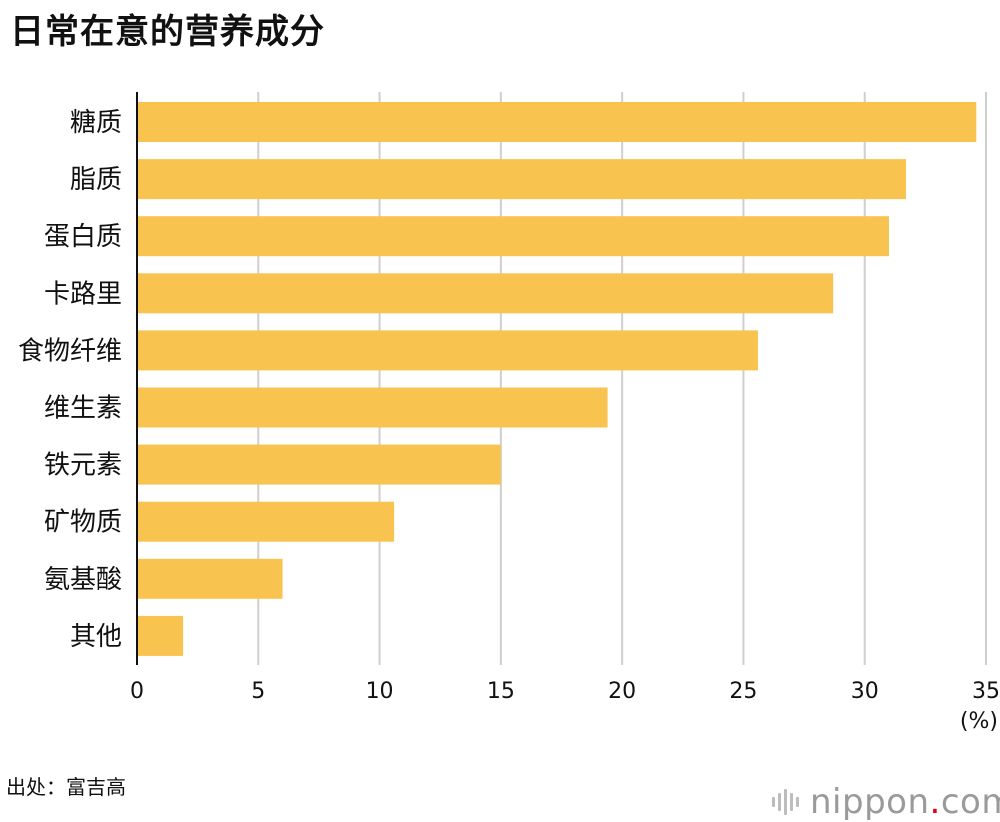 Image resolution: width=1000 pixels, height=822 pixels. Describe the element at coordinates (96, 637) in the screenshot. I see `category-label-9: 其他` at that location.